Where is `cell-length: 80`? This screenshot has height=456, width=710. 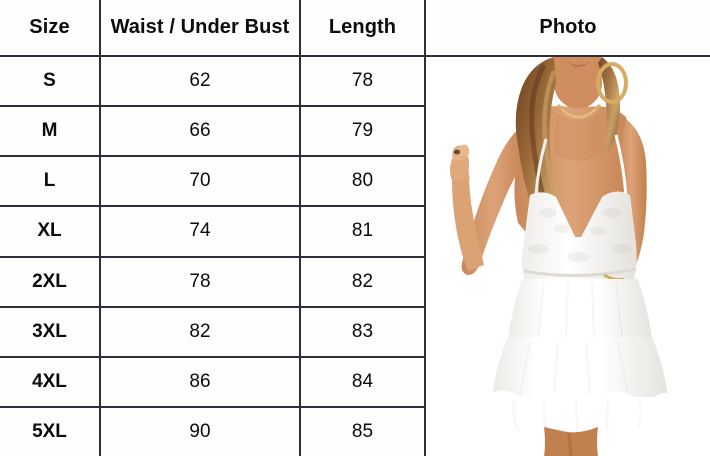 cell-length: 80 is located at coordinates (363, 182).